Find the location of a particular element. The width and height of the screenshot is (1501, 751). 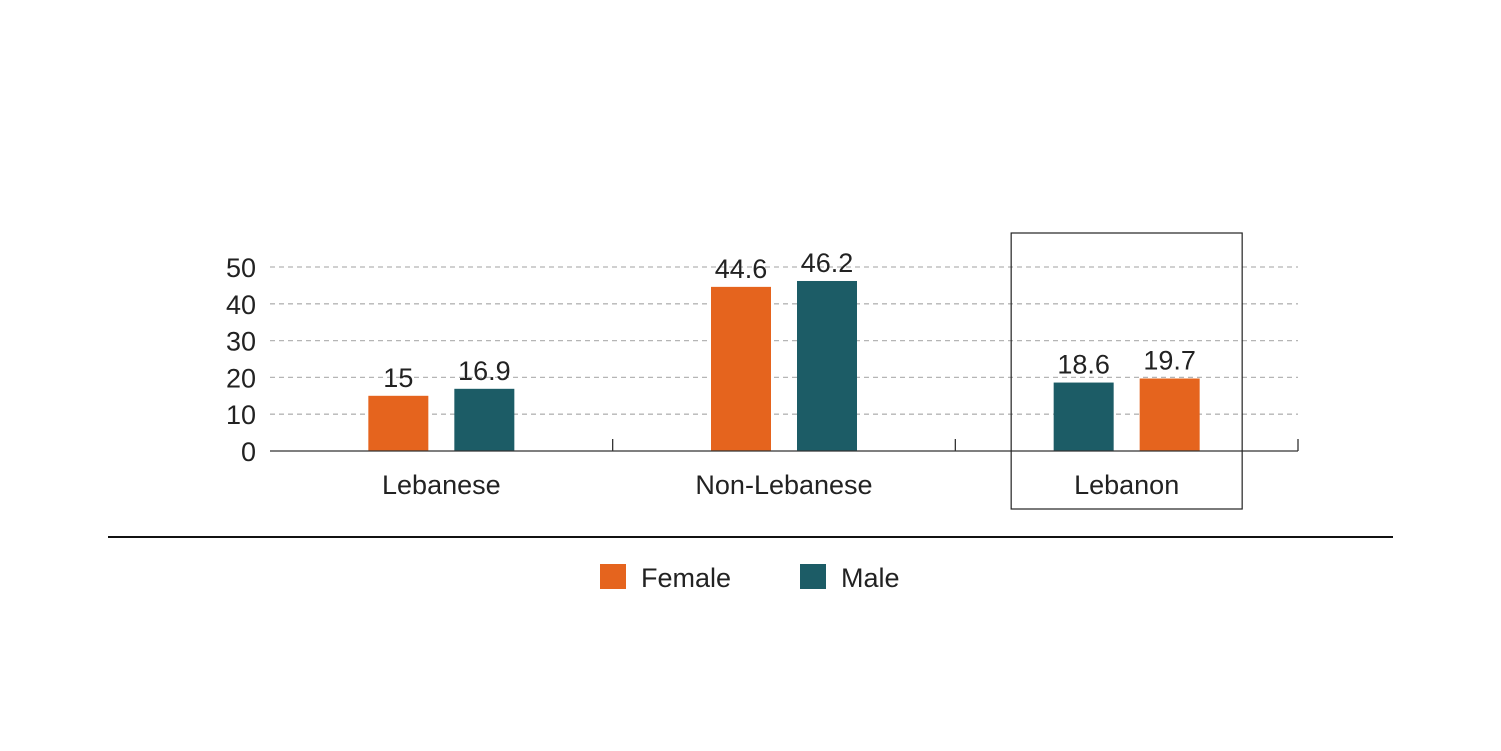

data-label: 46.2 is located at coordinates (827, 263).